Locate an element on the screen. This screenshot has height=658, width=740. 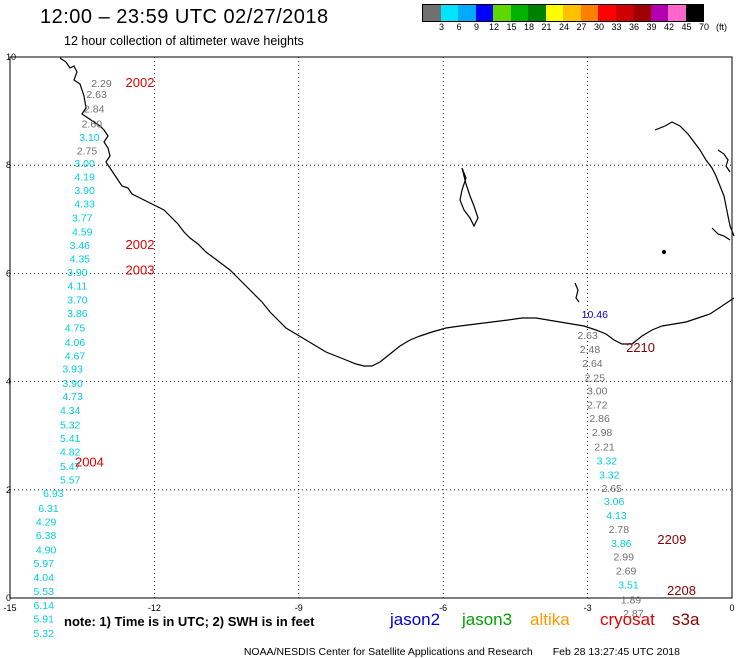
wave-height-value: 2.99 is located at coordinates (623, 558).